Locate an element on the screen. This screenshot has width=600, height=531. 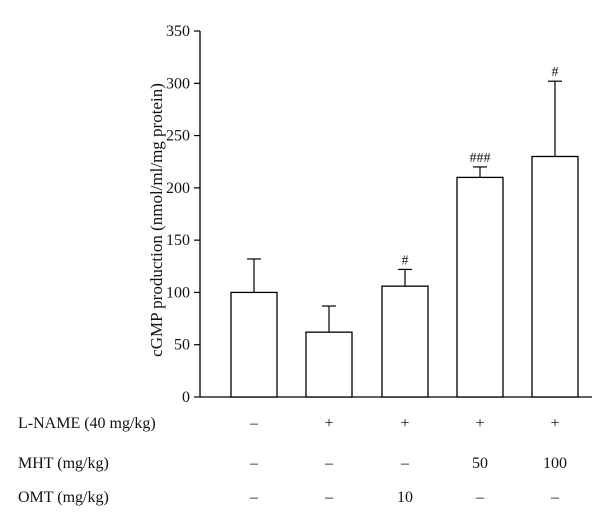
condition-label: MHT (mg/kg) is located at coordinates (63, 463).